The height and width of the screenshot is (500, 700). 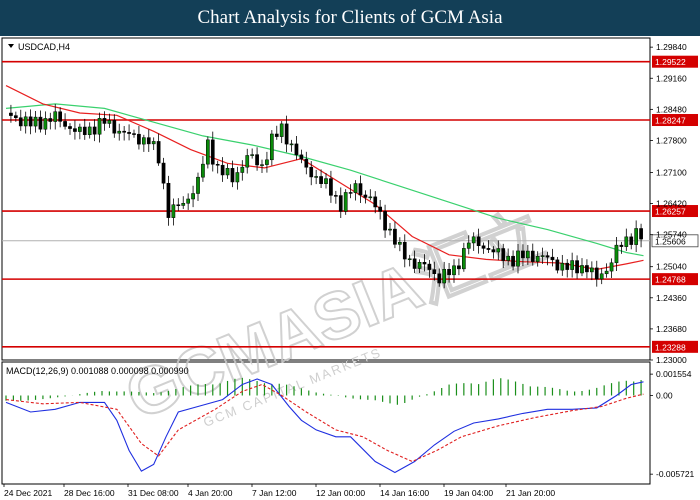 I want to click on macd-axis-label: 0.00, so click(x=664, y=396).